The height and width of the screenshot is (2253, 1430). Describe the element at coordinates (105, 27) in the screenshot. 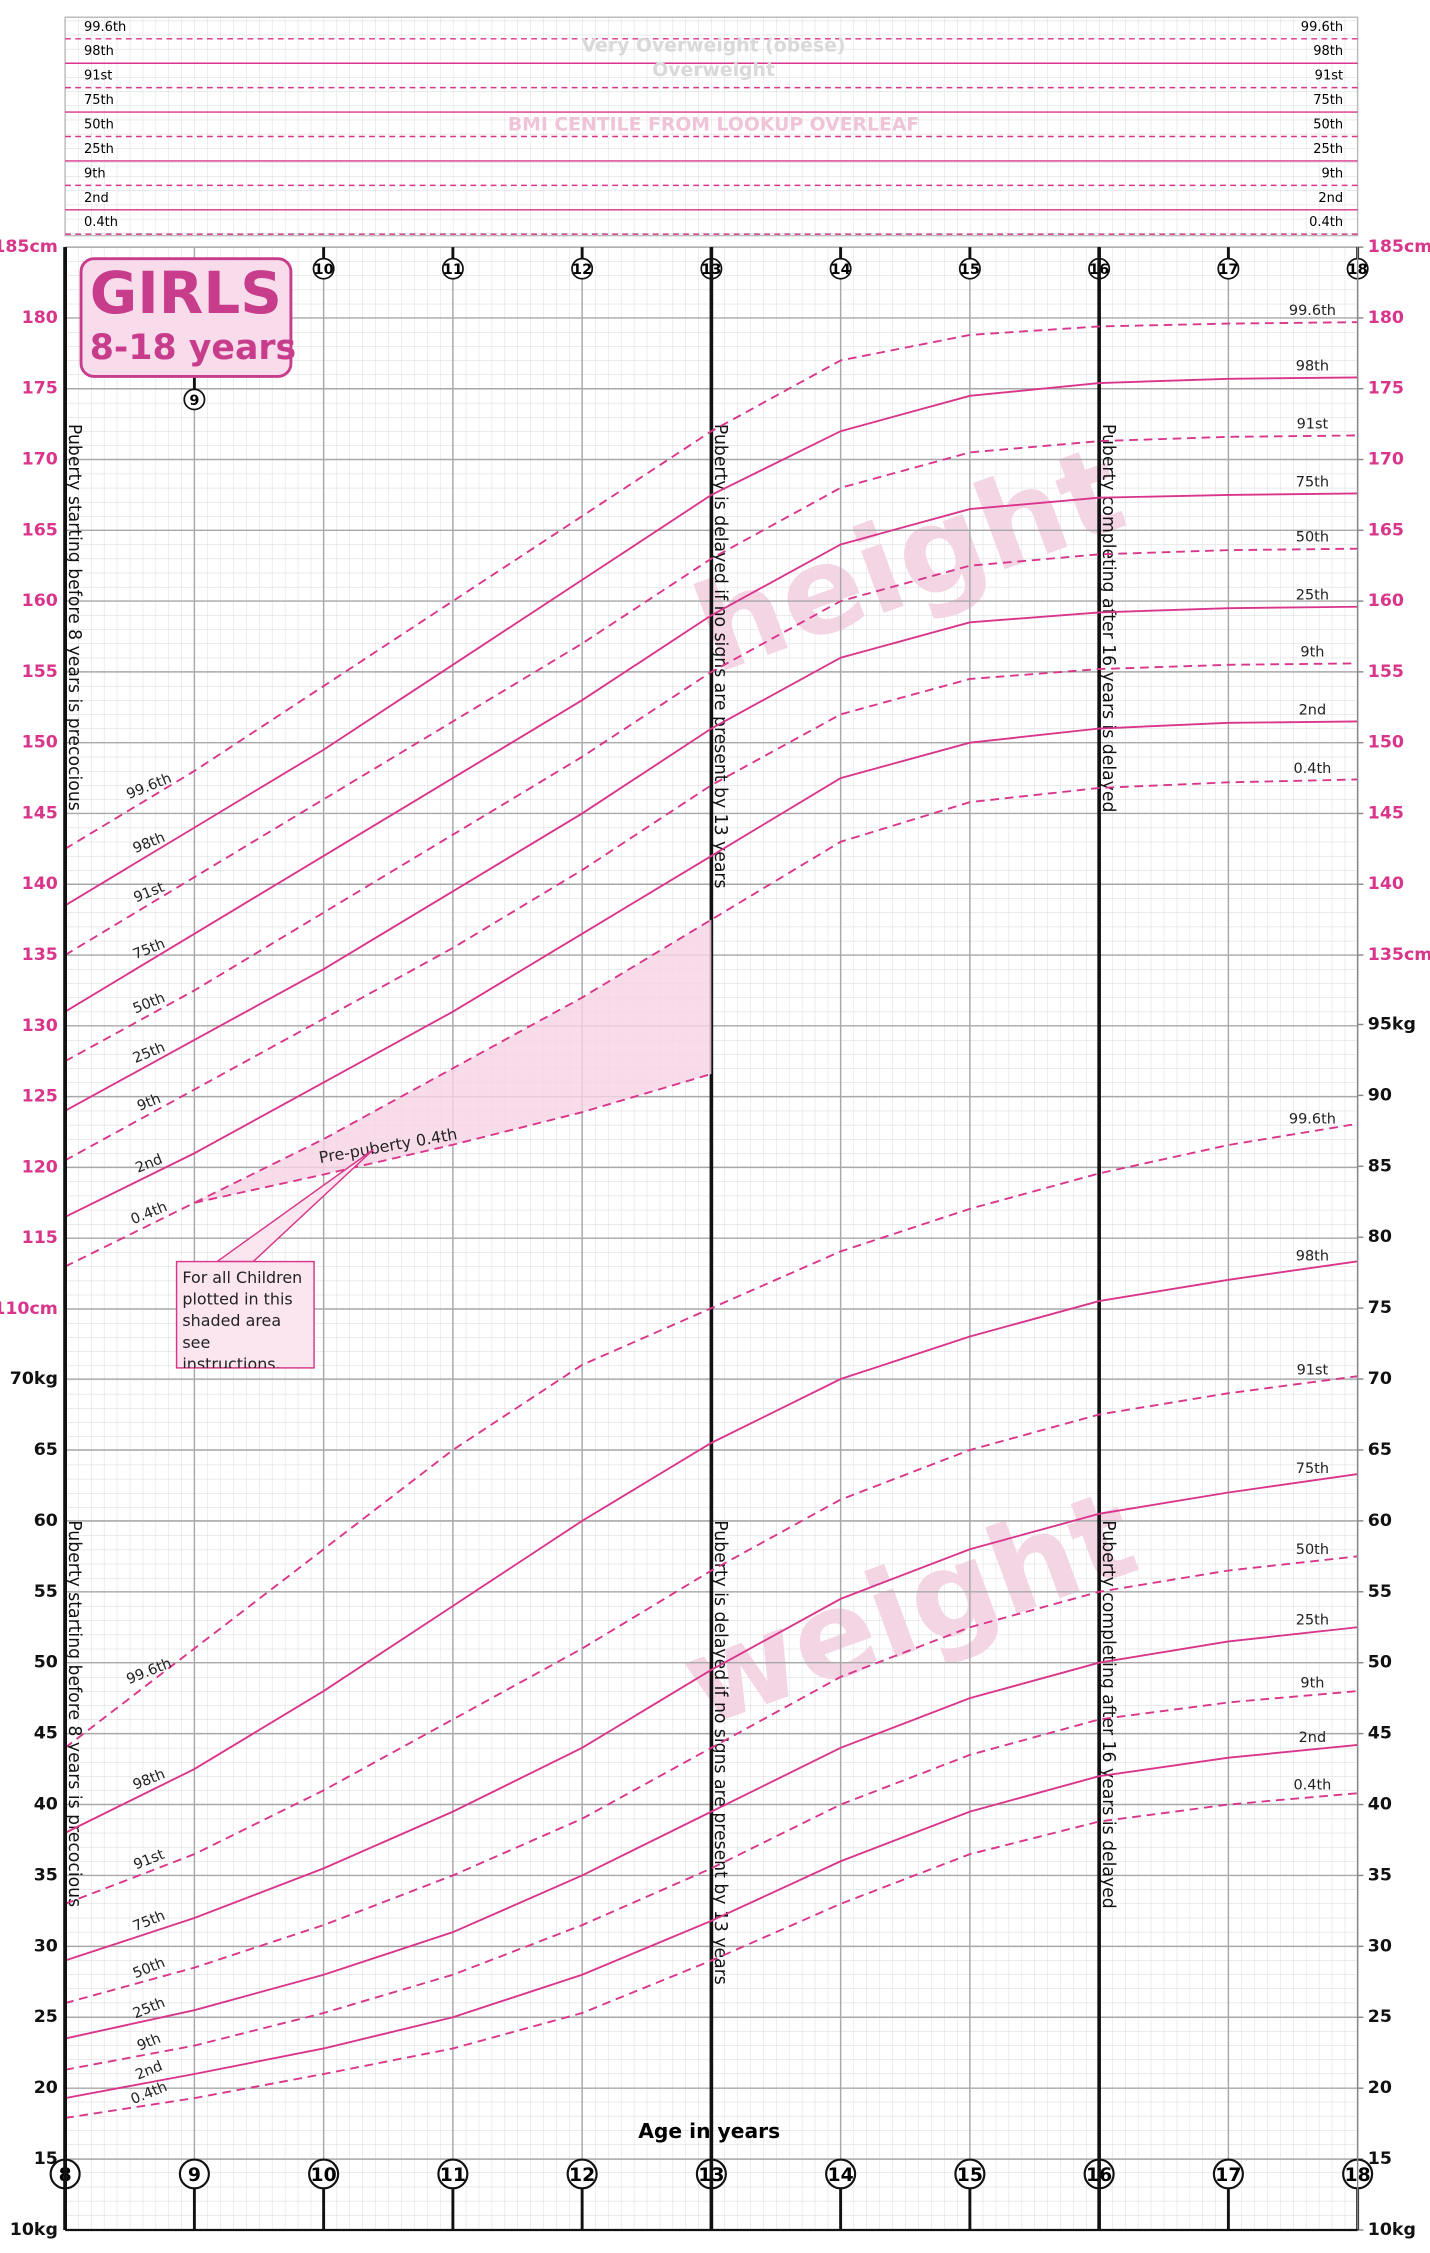

I see `bmi-label-left: 99.6th` at that location.